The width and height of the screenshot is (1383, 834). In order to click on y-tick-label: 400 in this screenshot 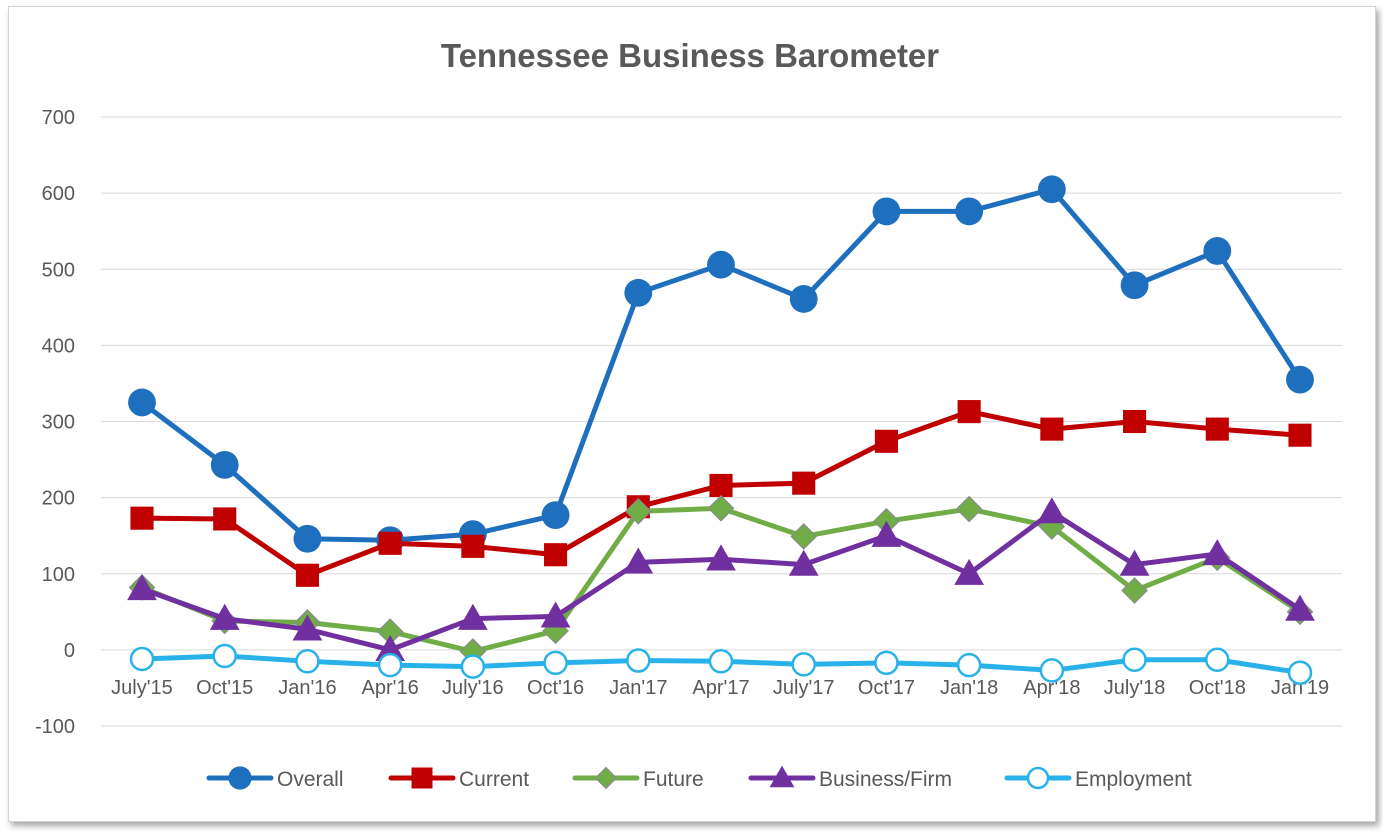, I will do `click(58, 346)`.